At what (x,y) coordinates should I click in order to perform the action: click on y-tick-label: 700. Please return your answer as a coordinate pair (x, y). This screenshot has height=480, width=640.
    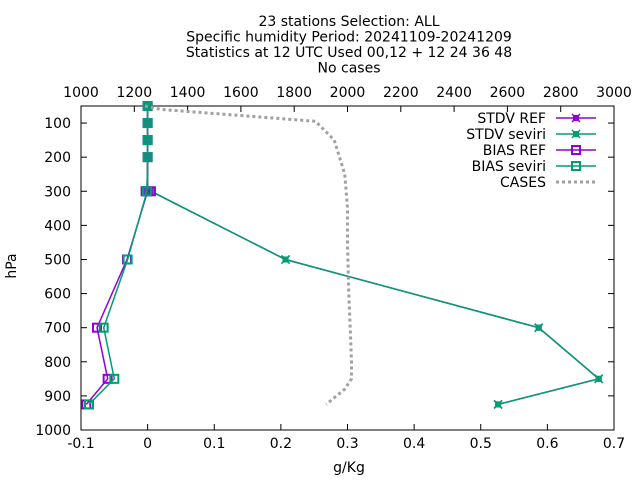
    Looking at the image, I should click on (57, 329).